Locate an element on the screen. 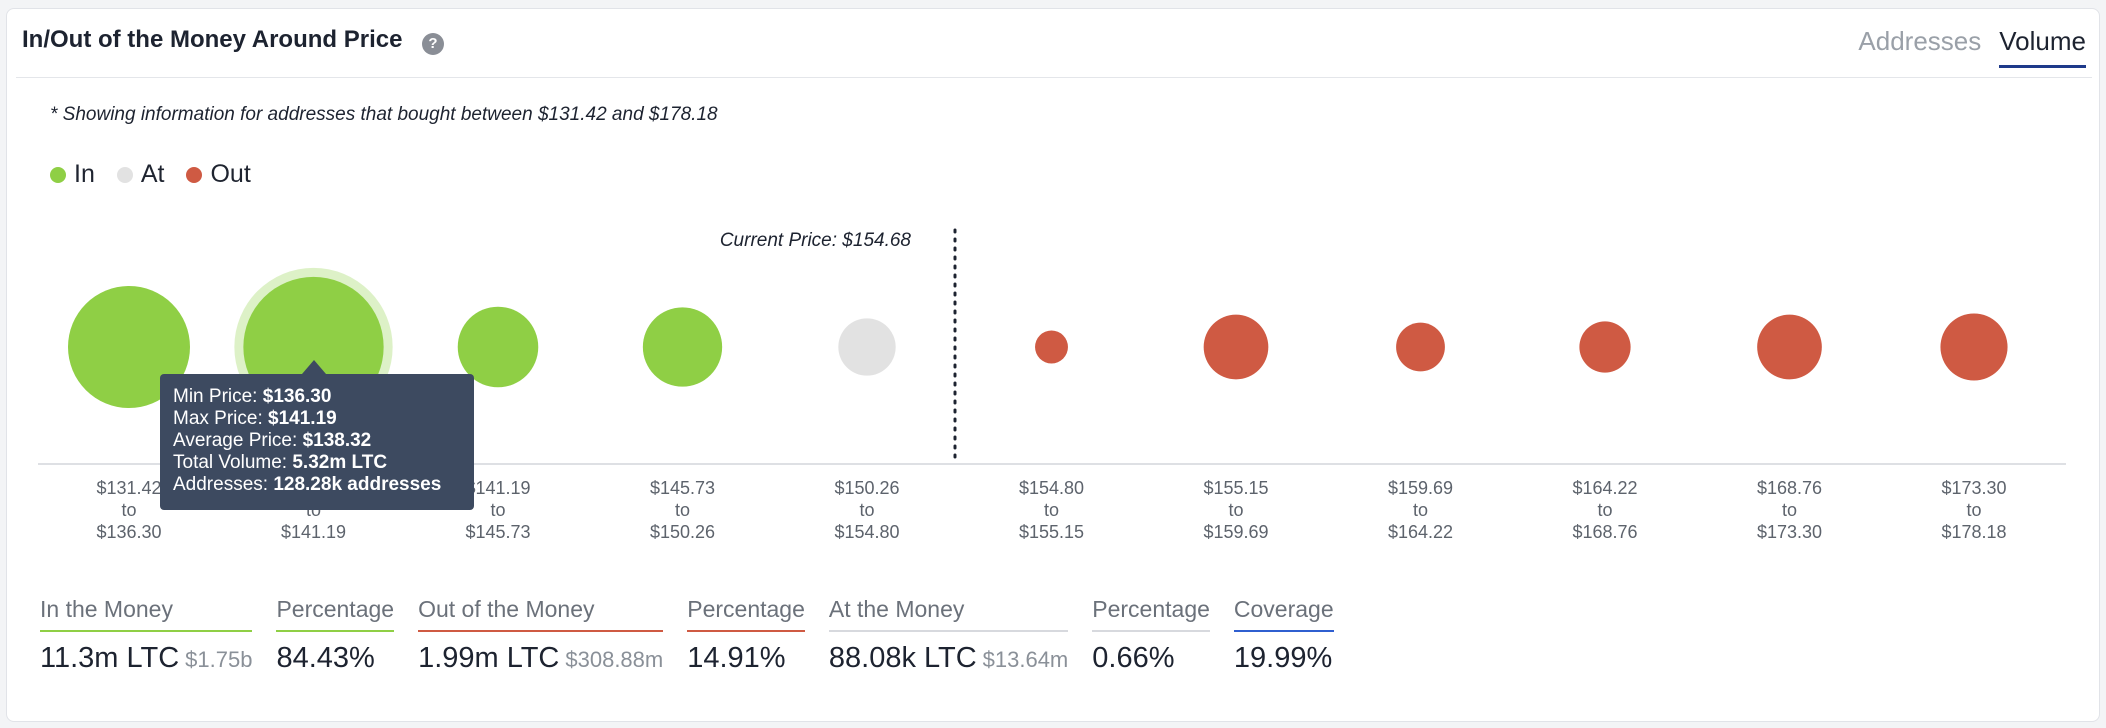  tooltip-avg-price: Average Price: $138.32 is located at coordinates (272, 440).